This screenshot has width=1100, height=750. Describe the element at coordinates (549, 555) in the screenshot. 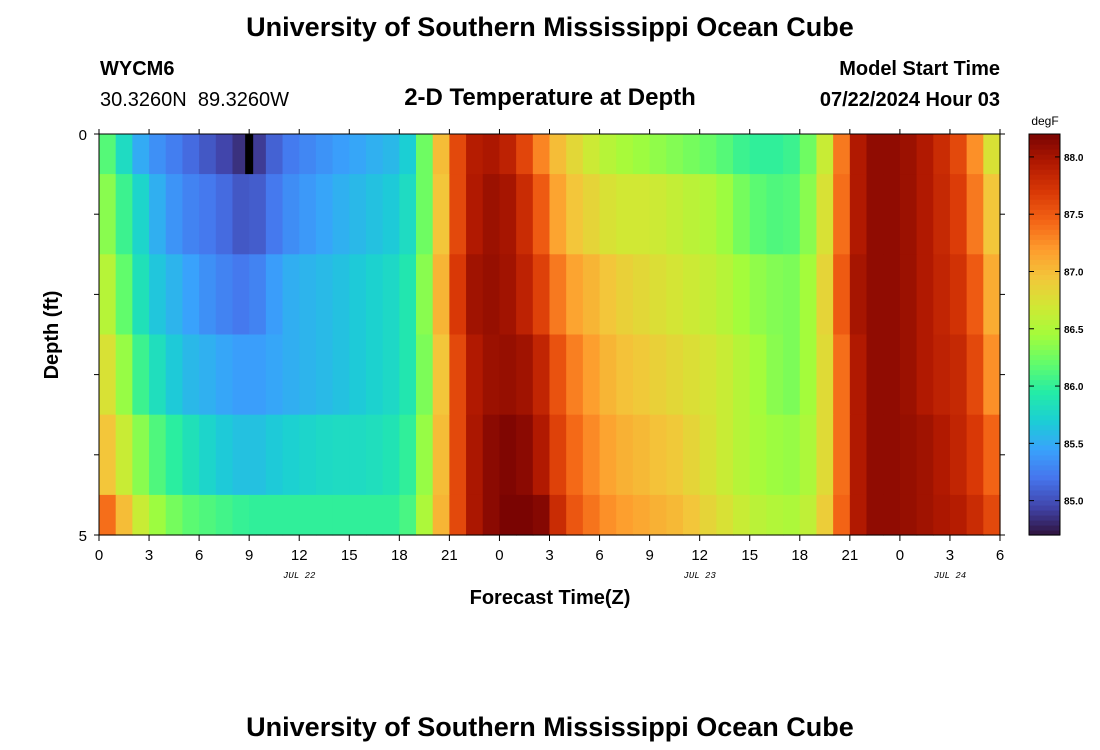

I see `x-tick-label: 3` at that location.